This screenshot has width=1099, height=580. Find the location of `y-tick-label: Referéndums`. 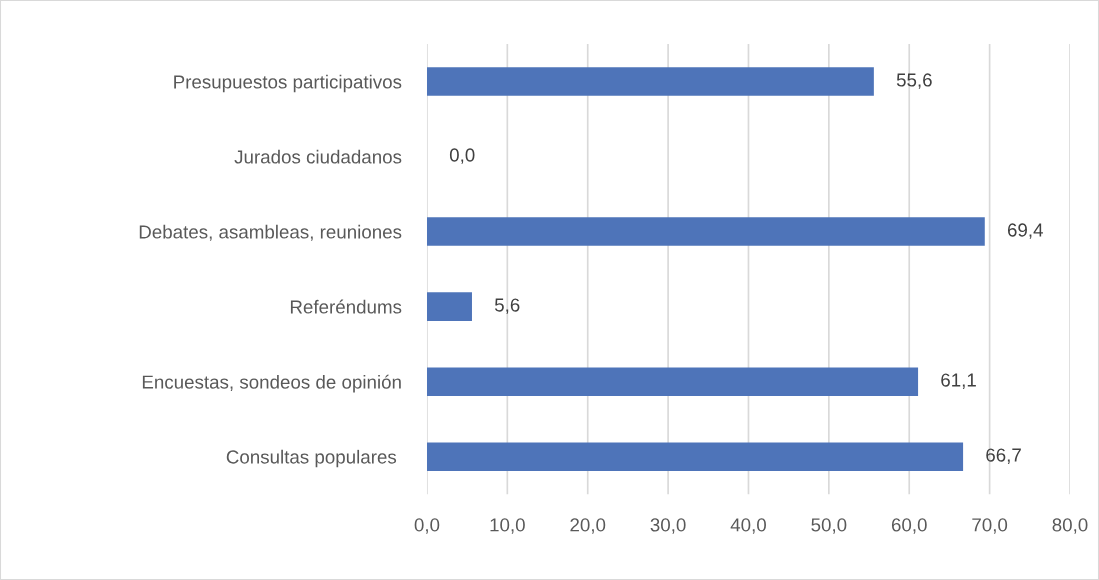

y-tick-label: Referéndums is located at coordinates (346, 306).